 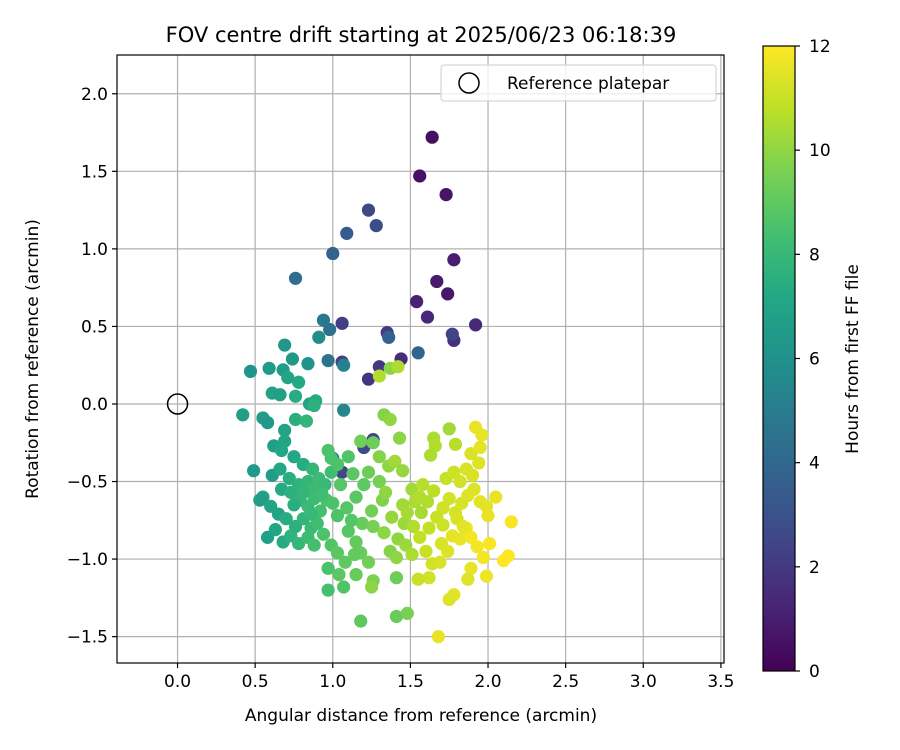 What do you see at coordinates (33, 359) in the screenshot?
I see `y-axis-label: Rotation from reference (arcmin)` at bounding box center [33, 359].